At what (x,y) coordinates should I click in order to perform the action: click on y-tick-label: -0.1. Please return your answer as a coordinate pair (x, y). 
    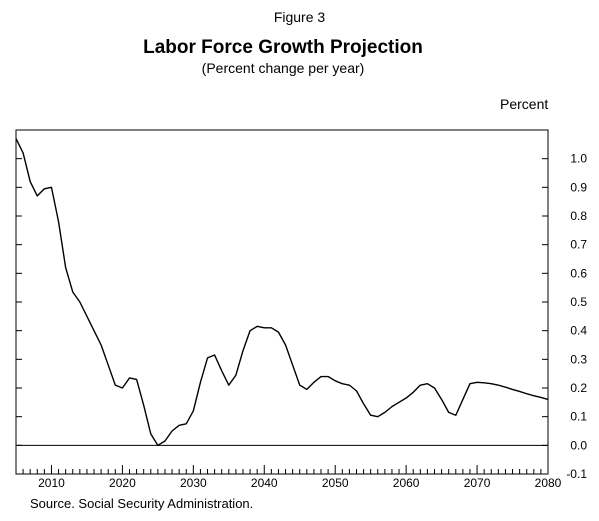
    Looking at the image, I should click on (576, 474).